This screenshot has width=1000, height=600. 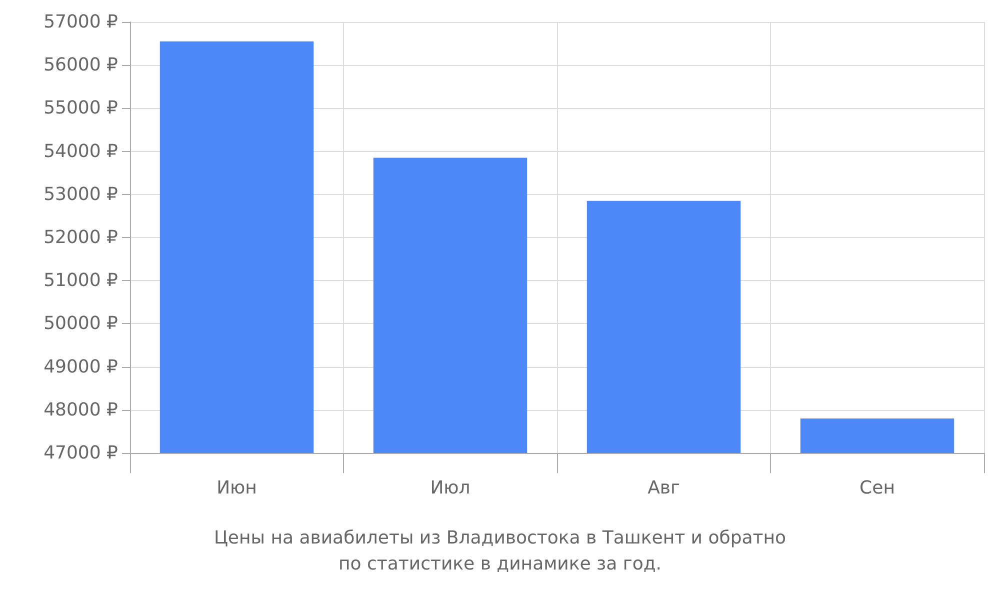 What do you see at coordinates (81, 151) in the screenshot?
I see `y-tick-label: 54000 ₽` at bounding box center [81, 151].